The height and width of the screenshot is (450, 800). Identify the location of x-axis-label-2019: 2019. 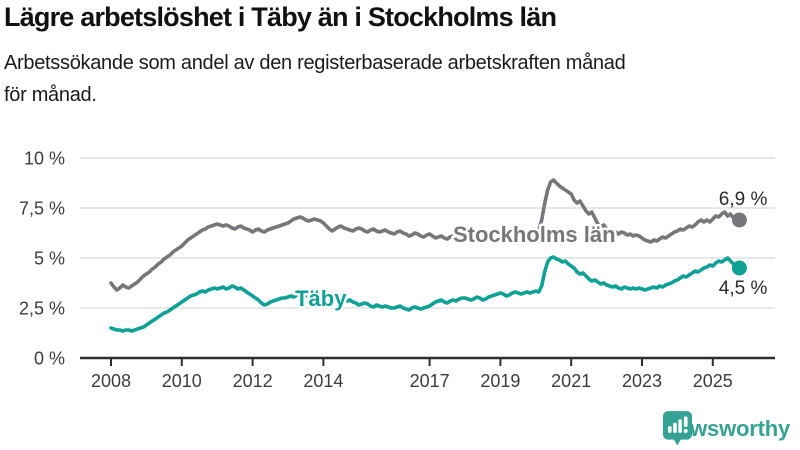
(500, 381).